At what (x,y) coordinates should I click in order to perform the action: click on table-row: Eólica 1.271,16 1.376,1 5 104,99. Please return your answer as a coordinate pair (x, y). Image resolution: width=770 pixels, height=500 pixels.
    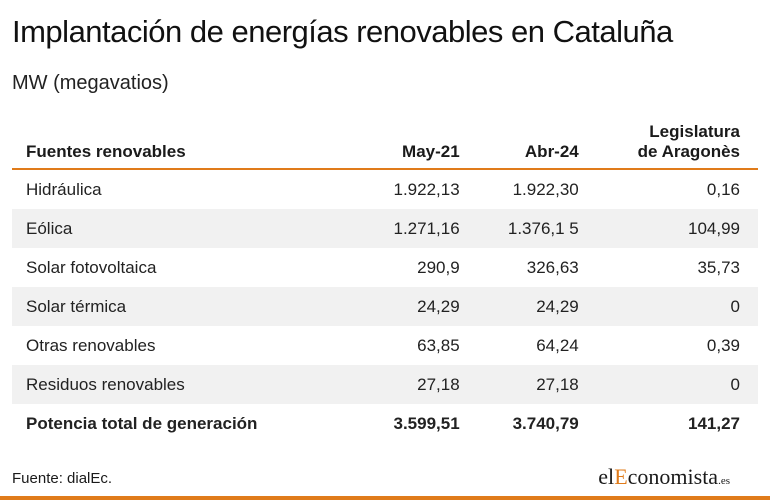
    Looking at the image, I should click on (385, 228).